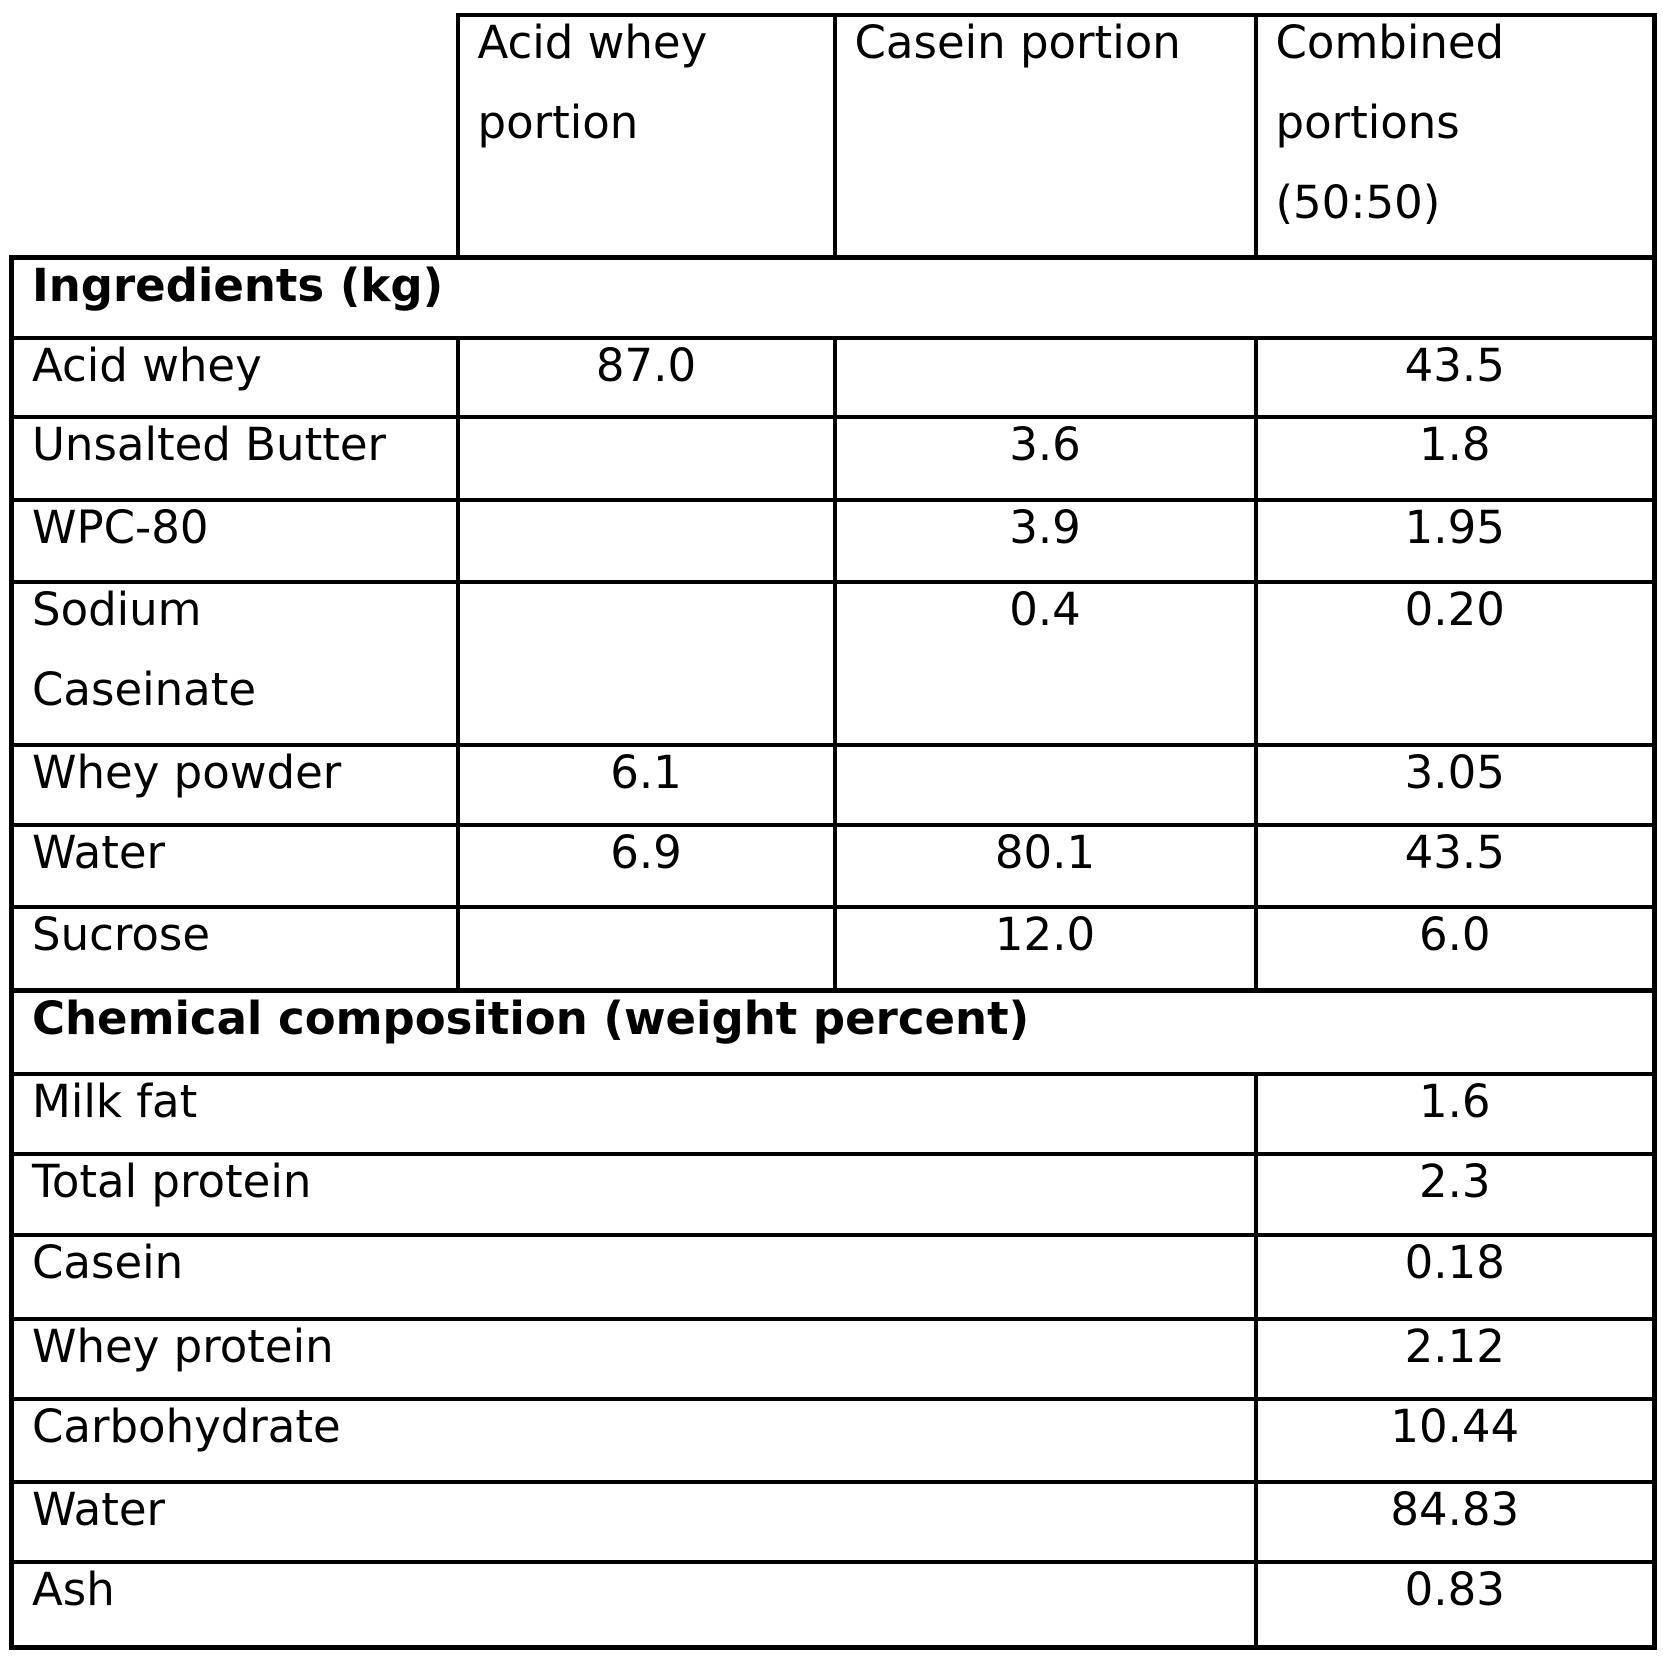 The width and height of the screenshot is (1663, 1672). Describe the element at coordinates (1390, 42) in the screenshot. I see `col-header-line: Combined` at that location.